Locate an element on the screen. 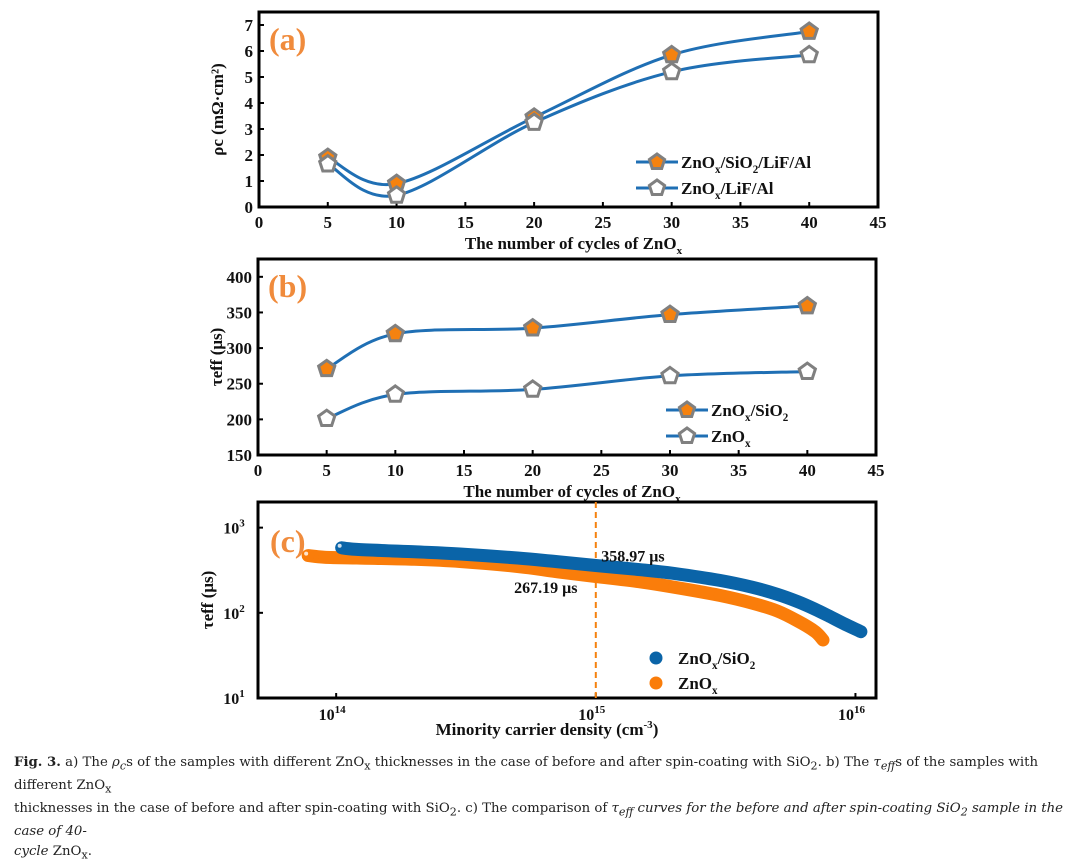  legend-label: ZnOx is located at coordinates (731, 438).